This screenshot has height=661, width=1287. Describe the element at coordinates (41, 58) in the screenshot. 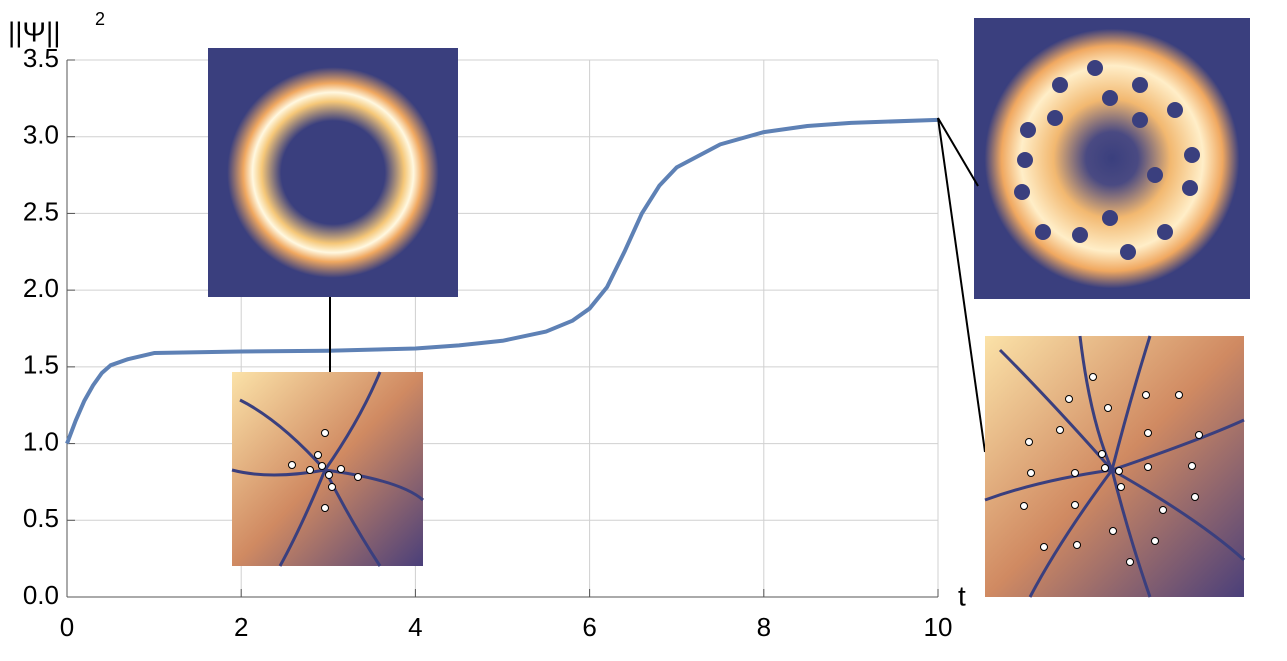

I see `y-tick-label: 3.5` at that location.